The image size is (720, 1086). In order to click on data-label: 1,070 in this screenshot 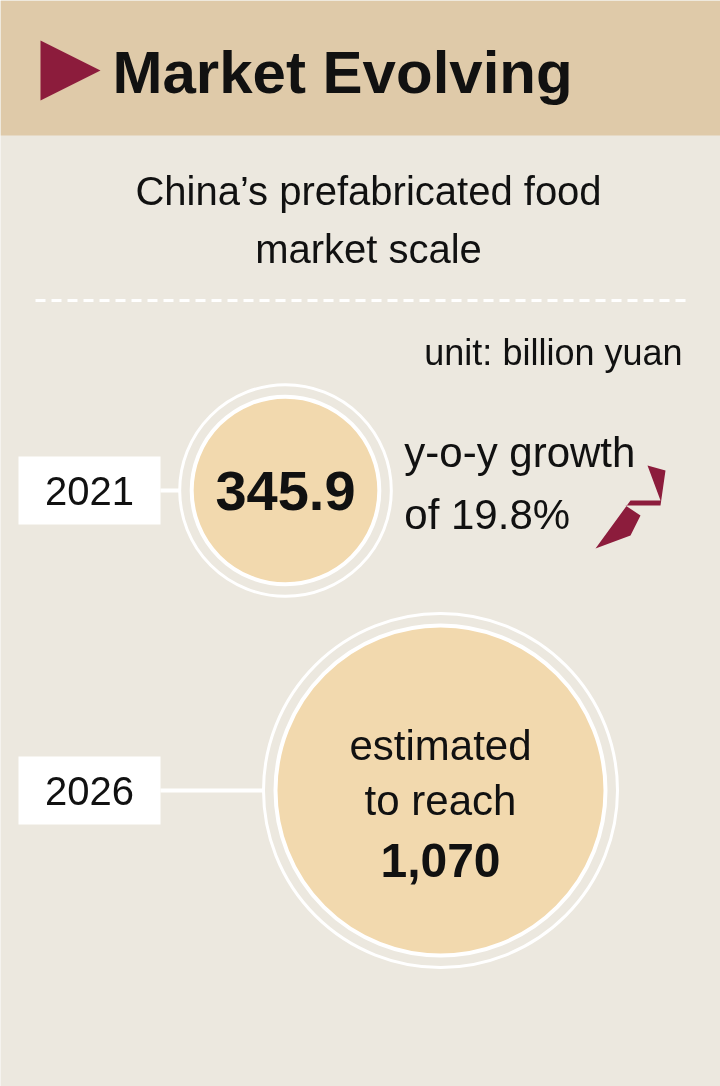, I will do `click(440, 860)`.